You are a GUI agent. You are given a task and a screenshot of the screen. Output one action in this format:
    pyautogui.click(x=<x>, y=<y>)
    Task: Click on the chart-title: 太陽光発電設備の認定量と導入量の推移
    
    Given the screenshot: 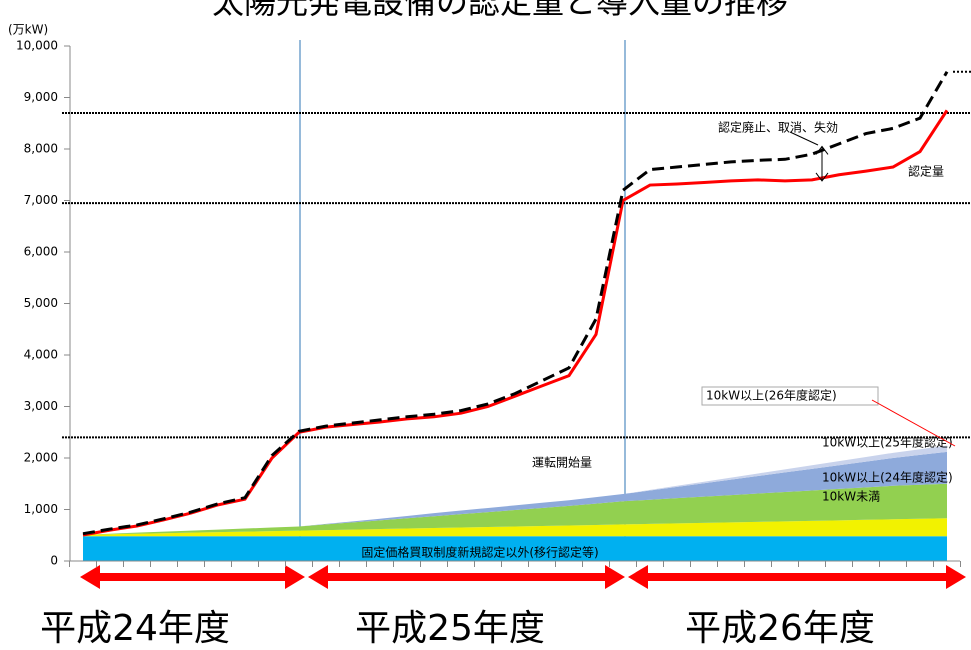 What is the action you would take?
    pyautogui.click(x=500, y=10)
    